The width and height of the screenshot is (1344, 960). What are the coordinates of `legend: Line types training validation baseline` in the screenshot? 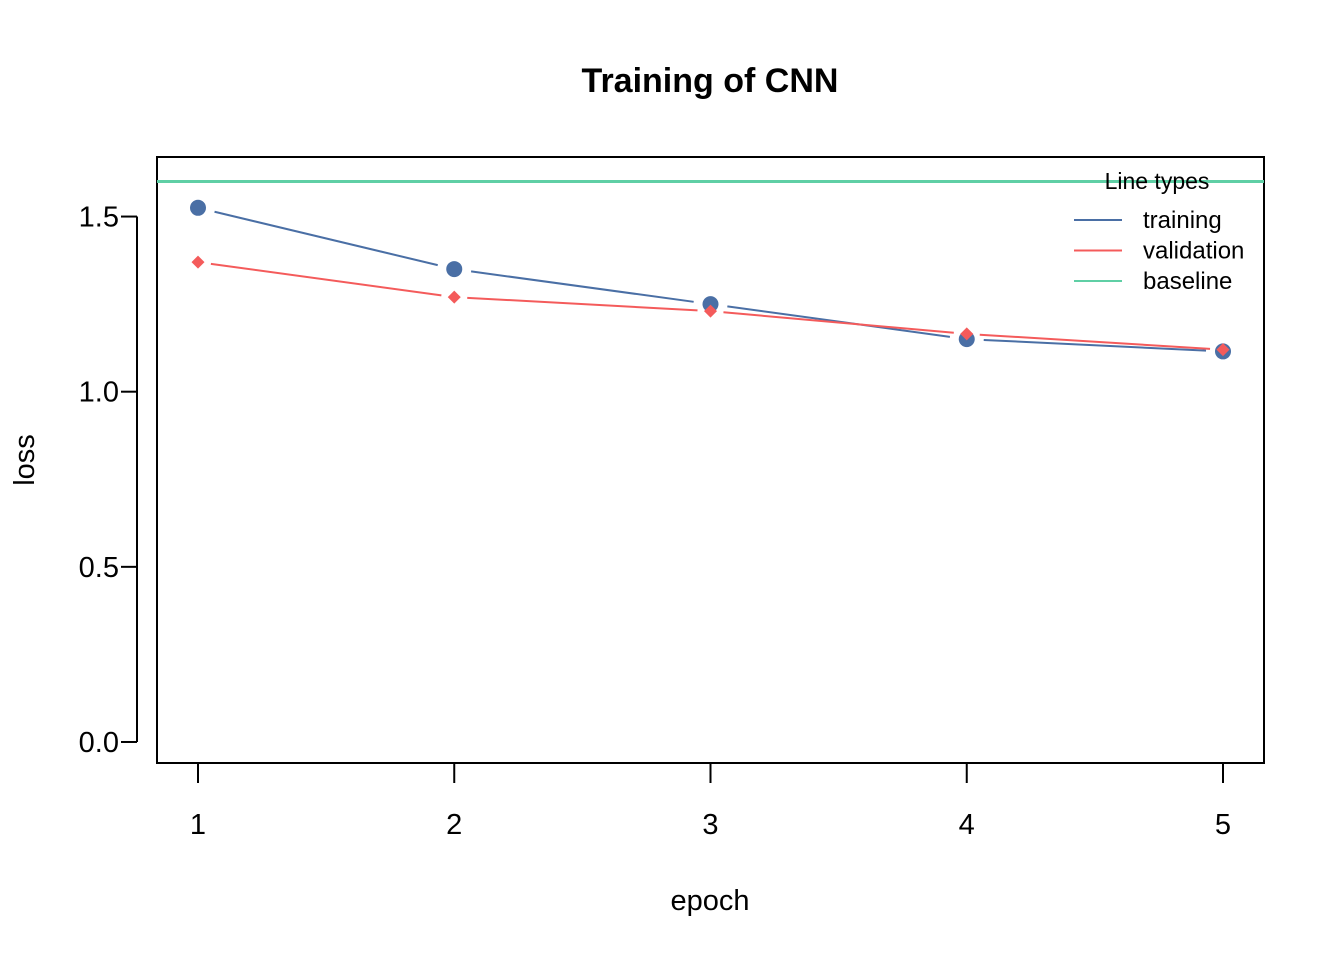 It's located at (1159, 231).